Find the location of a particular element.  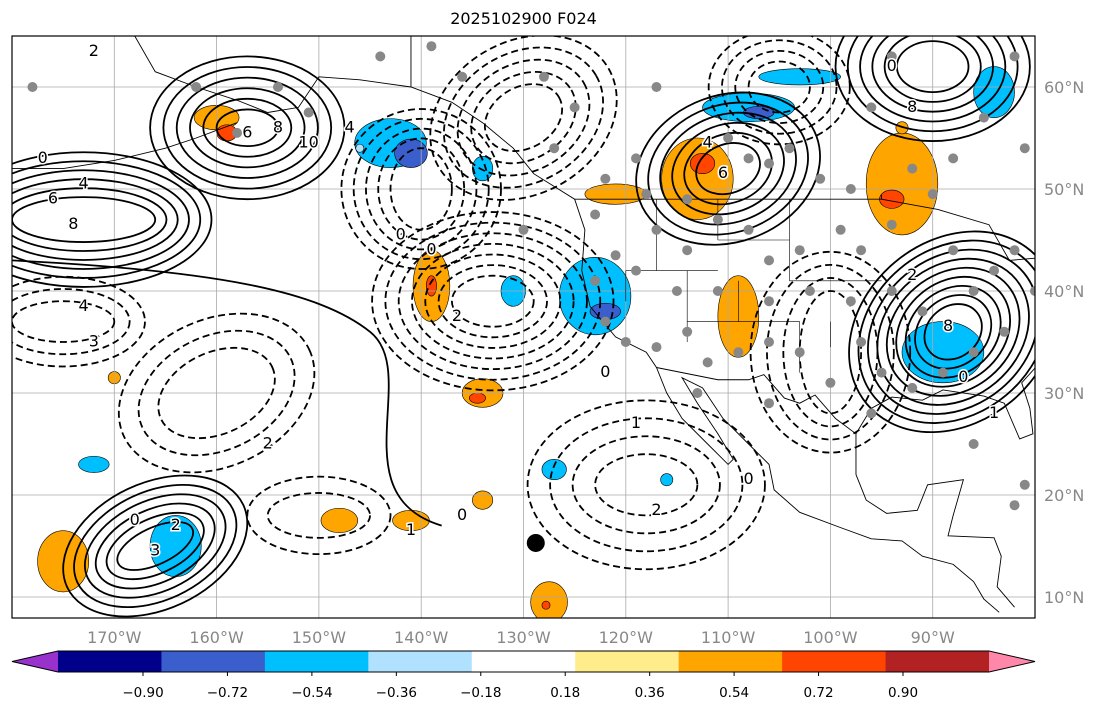

latitude-label: 30°N is located at coordinates (1064, 393).